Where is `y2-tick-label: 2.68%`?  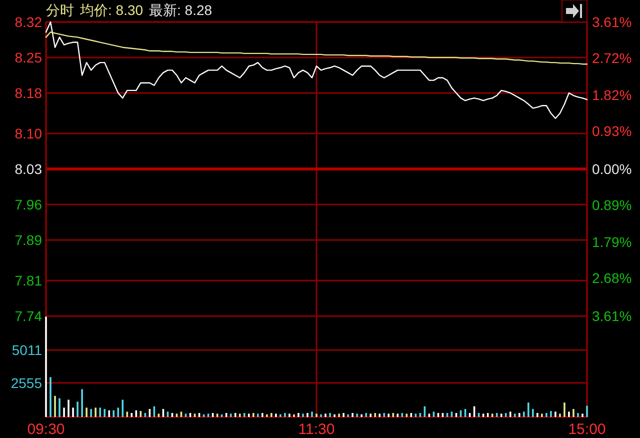
y2-tick-label: 2.68% is located at coordinates (612, 278).